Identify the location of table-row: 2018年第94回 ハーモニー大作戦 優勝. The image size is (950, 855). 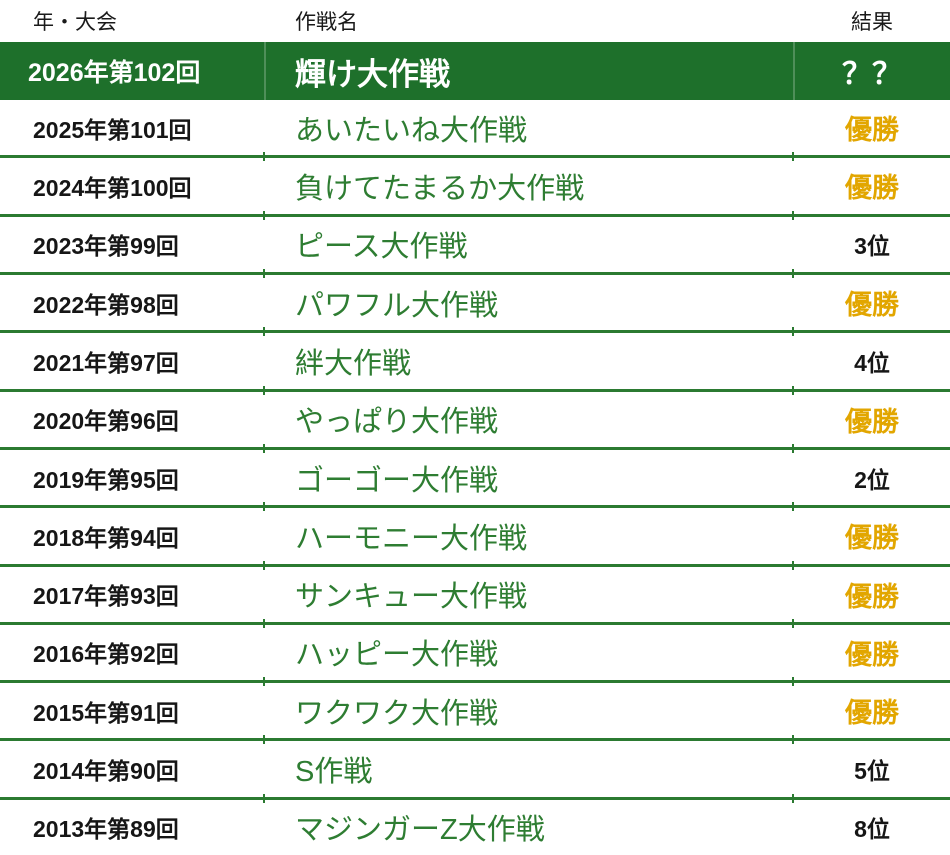
(475, 533).